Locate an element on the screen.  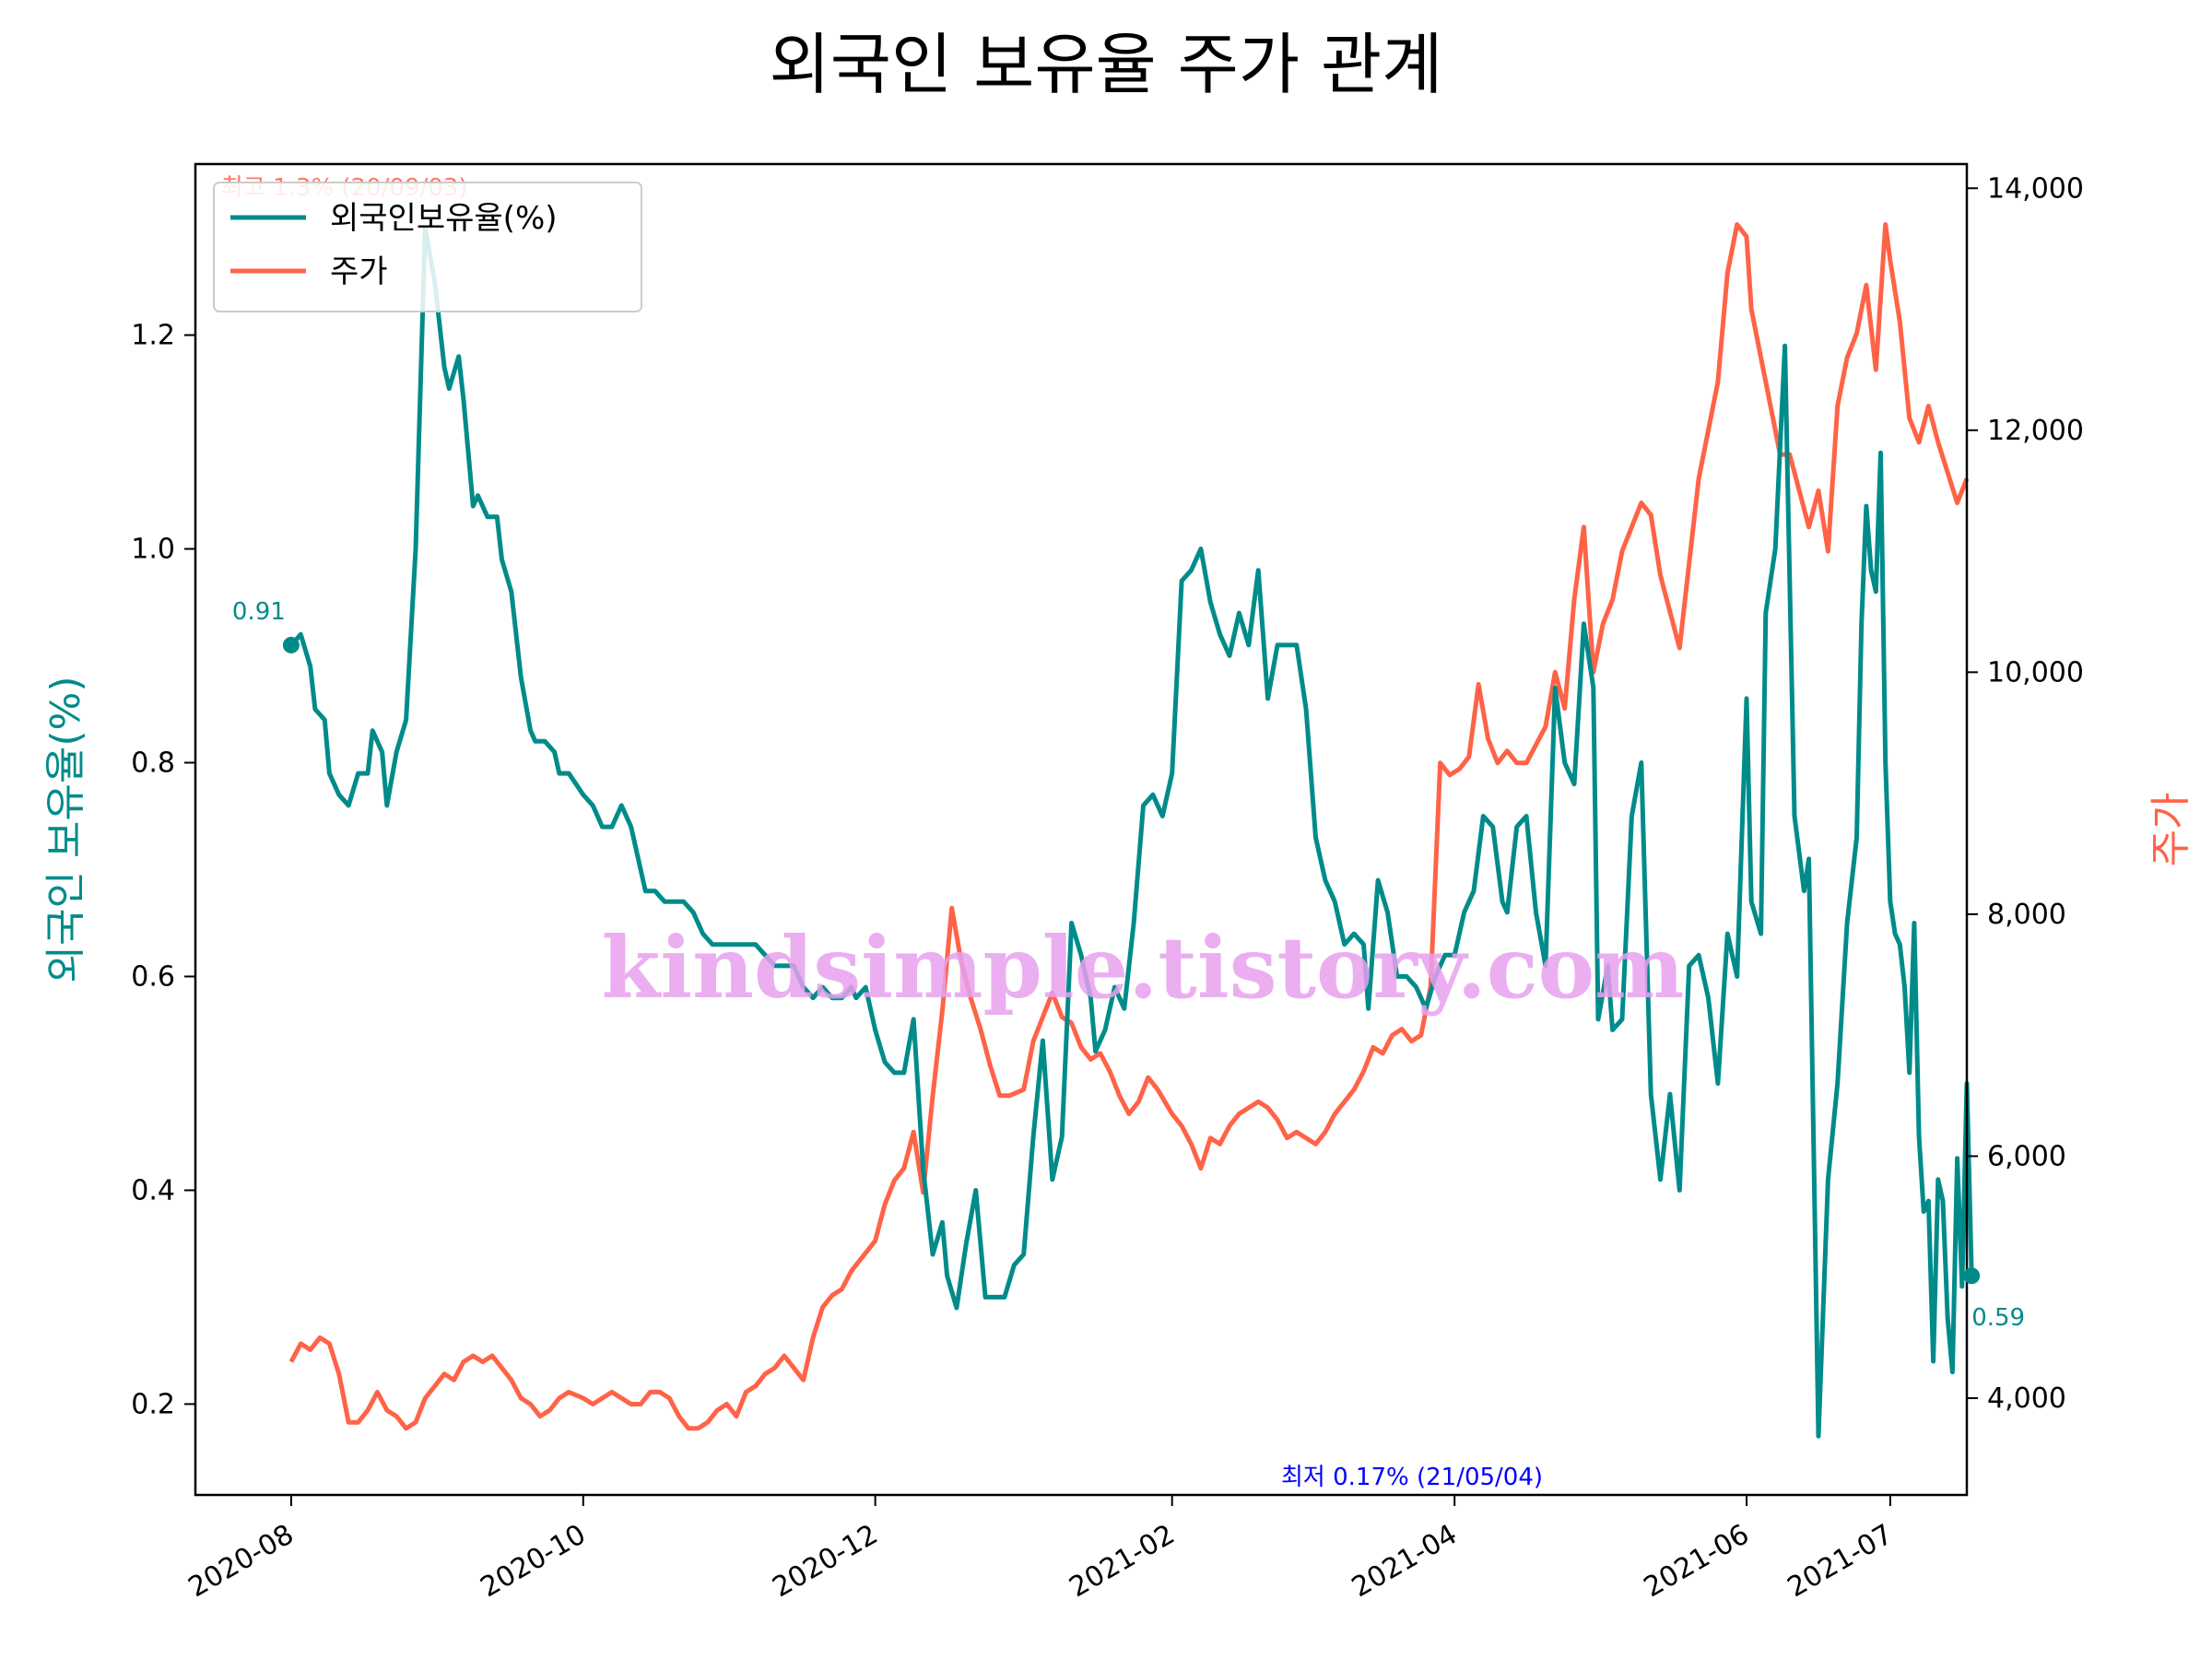
y2-tick-label: 10,000 is located at coordinates (2035, 672).